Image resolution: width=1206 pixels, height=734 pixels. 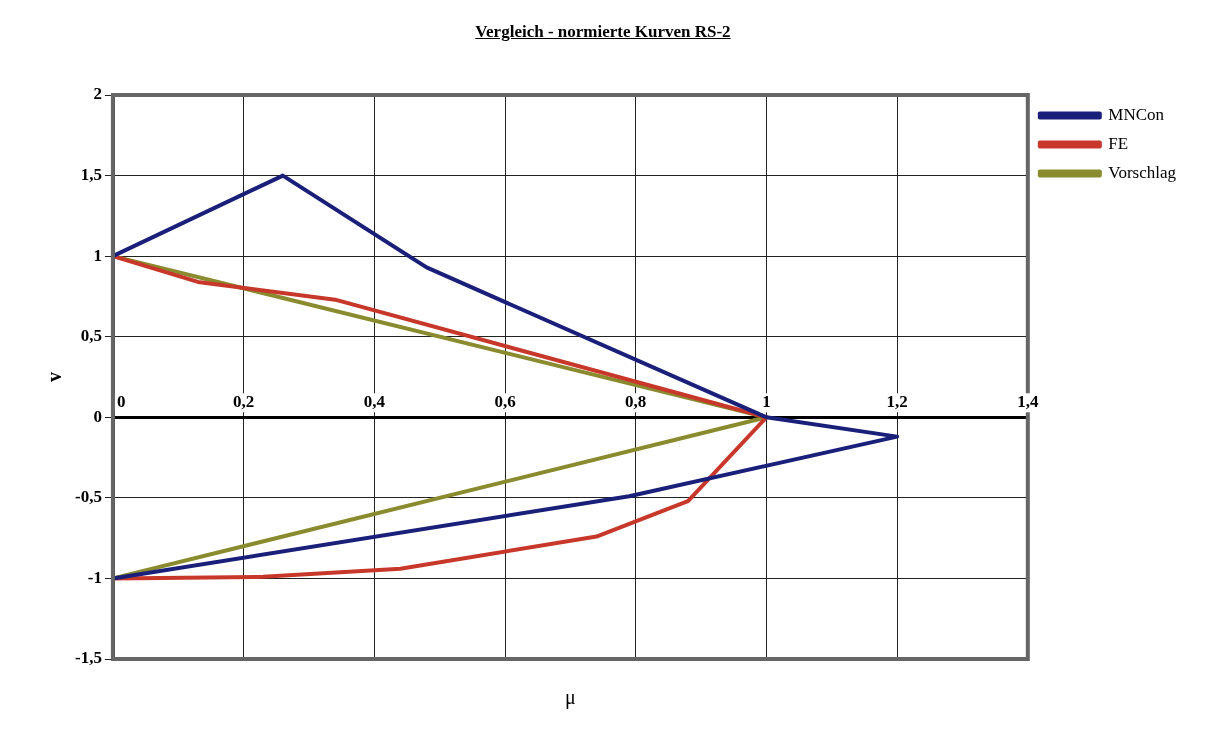 What do you see at coordinates (243, 402) in the screenshot?
I see `x-tick-label: 0,2` at bounding box center [243, 402].